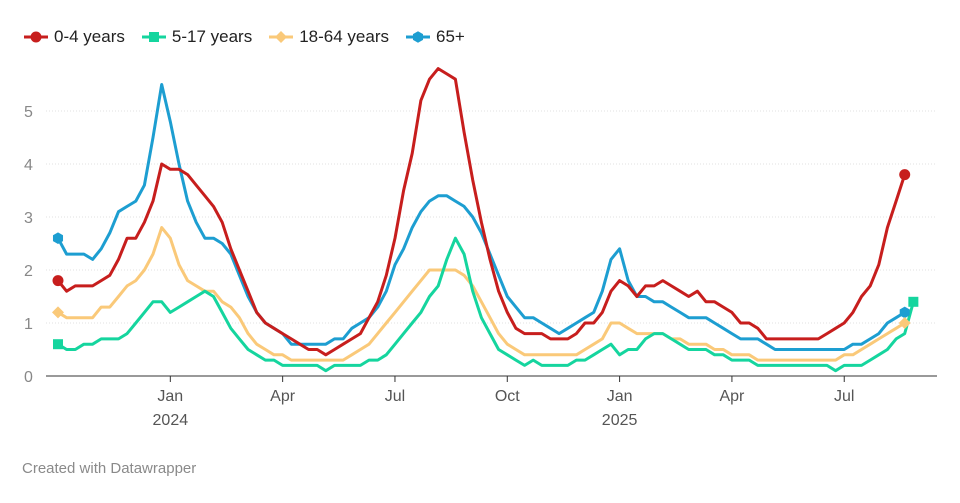 This screenshot has height=503, width=960. I want to click on legend-label: 5-17 years, so click(212, 36).